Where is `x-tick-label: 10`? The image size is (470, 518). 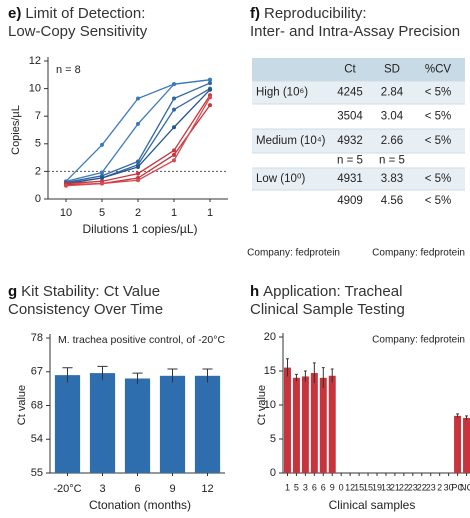 x-tick-label: 10 is located at coordinates (66, 213).